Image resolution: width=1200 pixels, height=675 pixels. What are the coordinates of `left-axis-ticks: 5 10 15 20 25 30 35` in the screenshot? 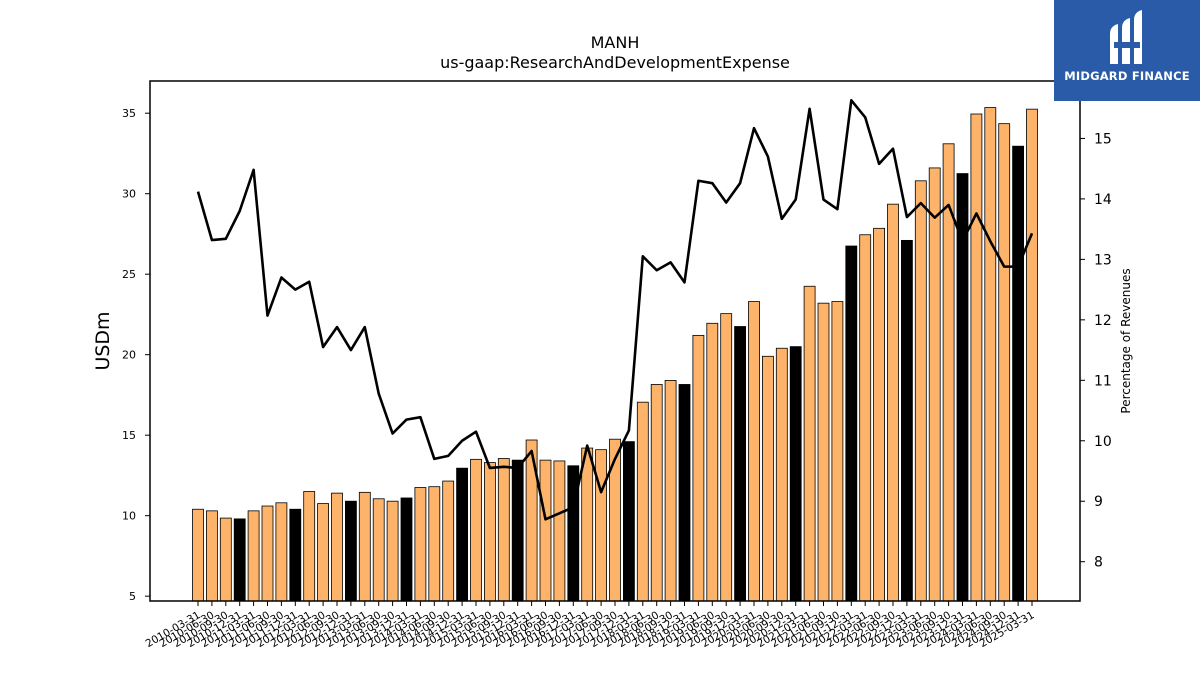 It's located at (136, 355).